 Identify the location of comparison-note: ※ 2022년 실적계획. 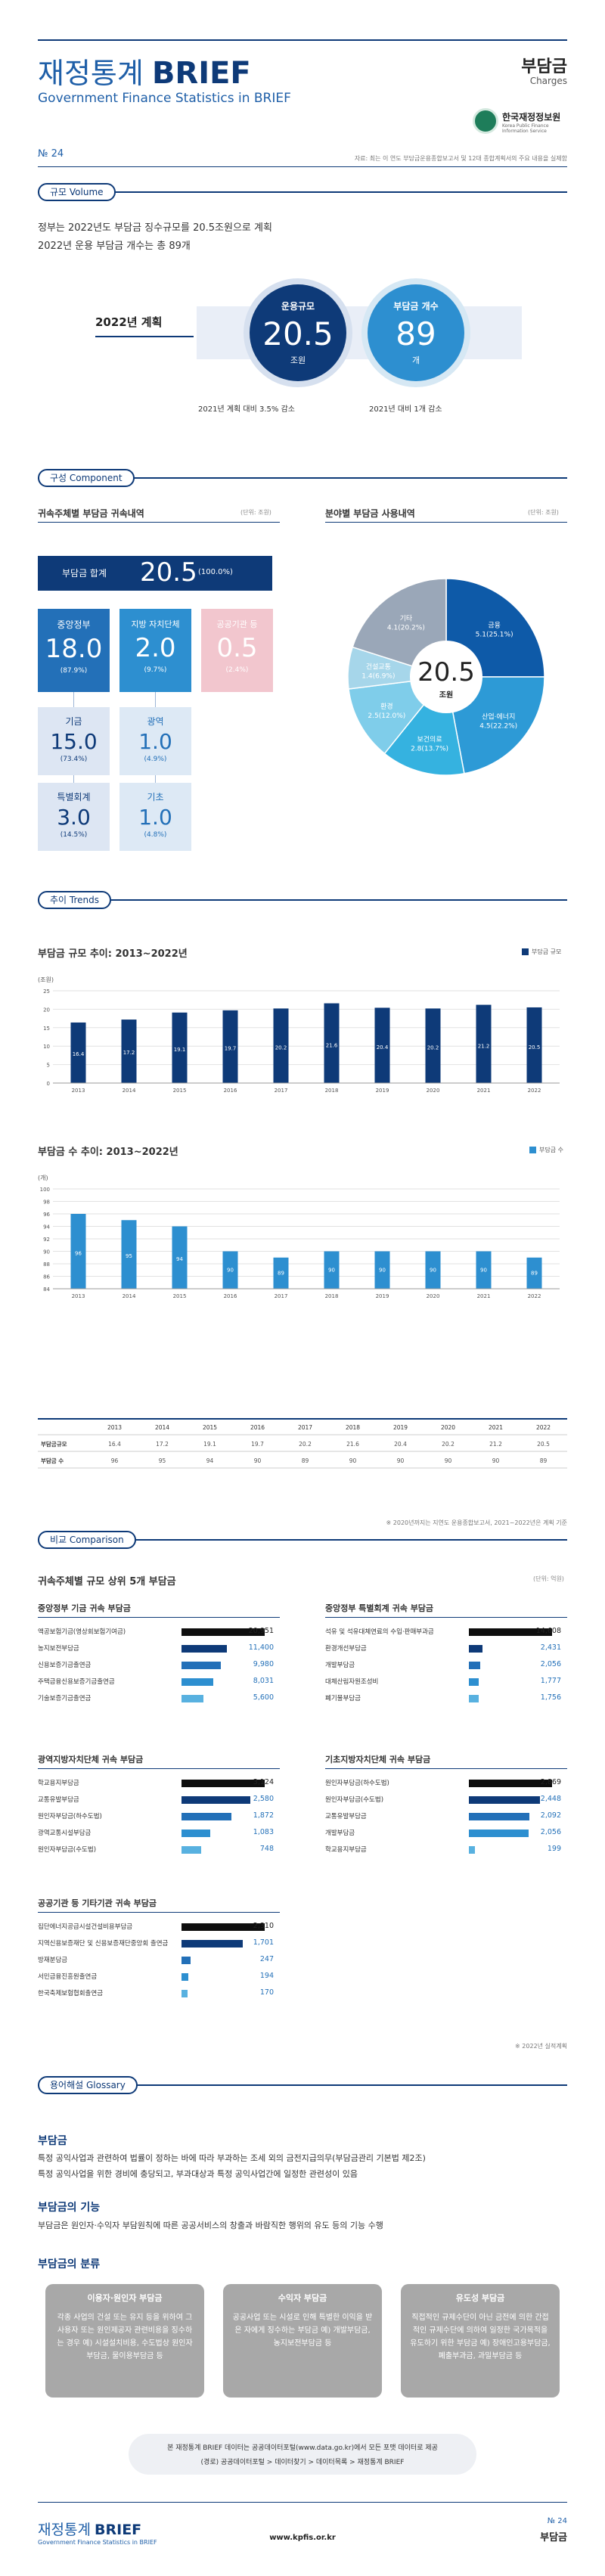
(541, 2046).